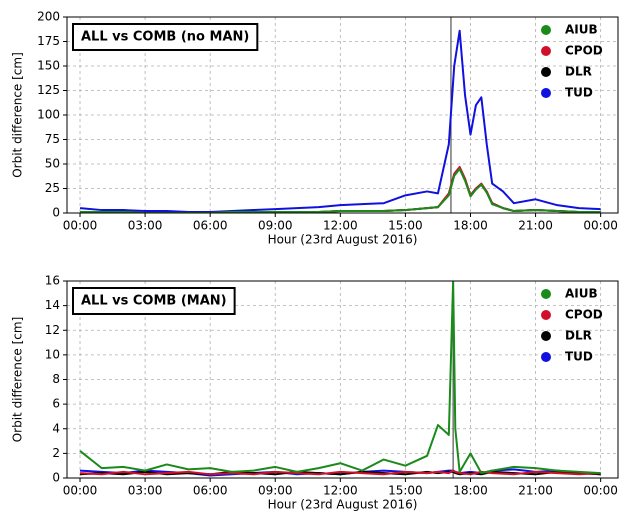  What do you see at coordinates (52, 330) in the screenshot?
I see `y-tick-label: 12` at bounding box center [52, 330].